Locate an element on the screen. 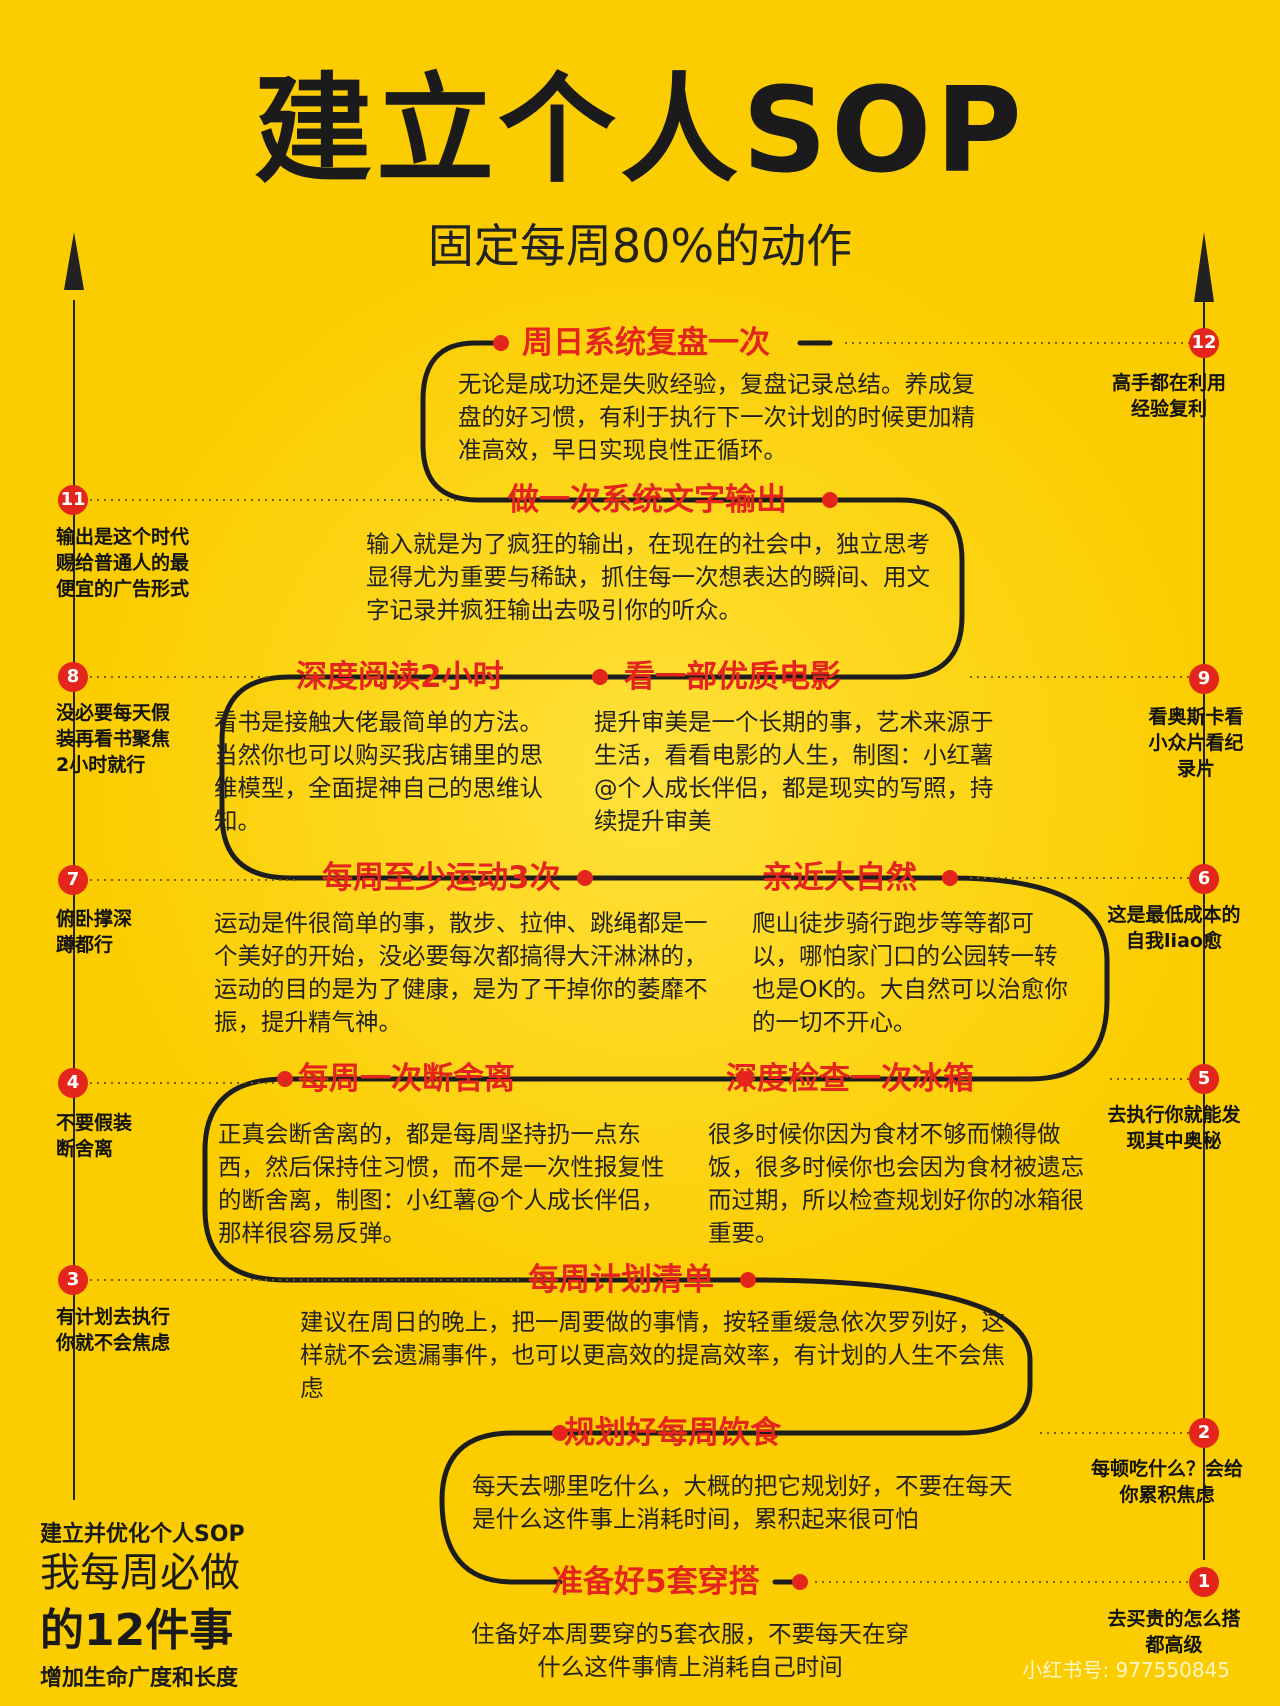 This screenshot has width=1280, height=1706. step-heading: 每周一次断舍离 is located at coordinates (406, 1079).